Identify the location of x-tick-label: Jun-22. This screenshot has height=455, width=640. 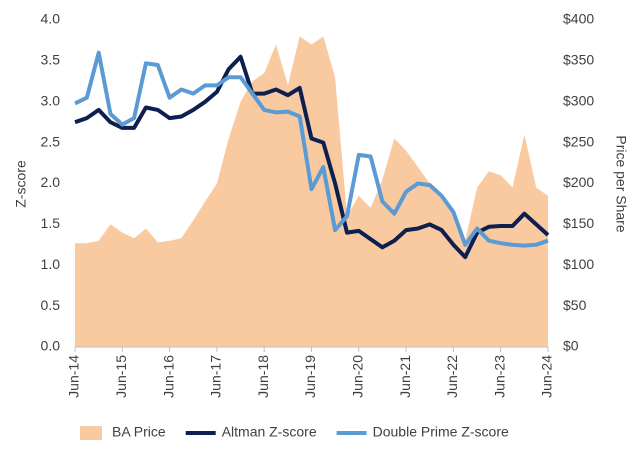
(452, 376).